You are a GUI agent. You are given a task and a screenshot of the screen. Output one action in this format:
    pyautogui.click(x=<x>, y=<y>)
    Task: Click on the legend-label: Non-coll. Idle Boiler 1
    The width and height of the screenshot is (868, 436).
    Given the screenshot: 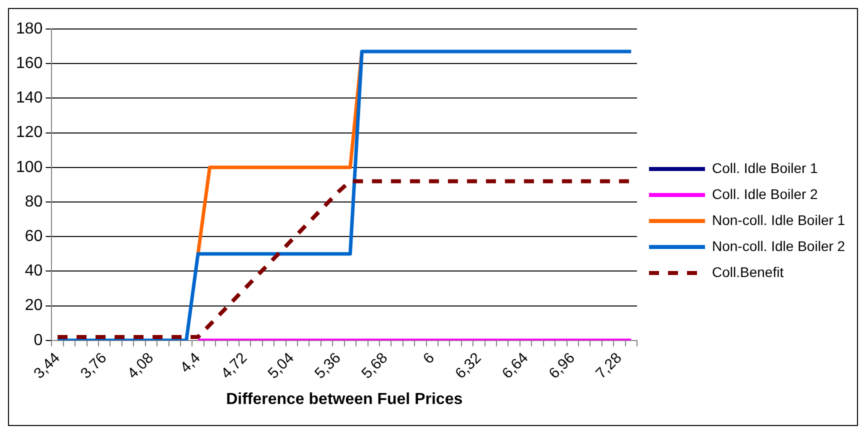 What is the action you would take?
    pyautogui.click(x=779, y=220)
    